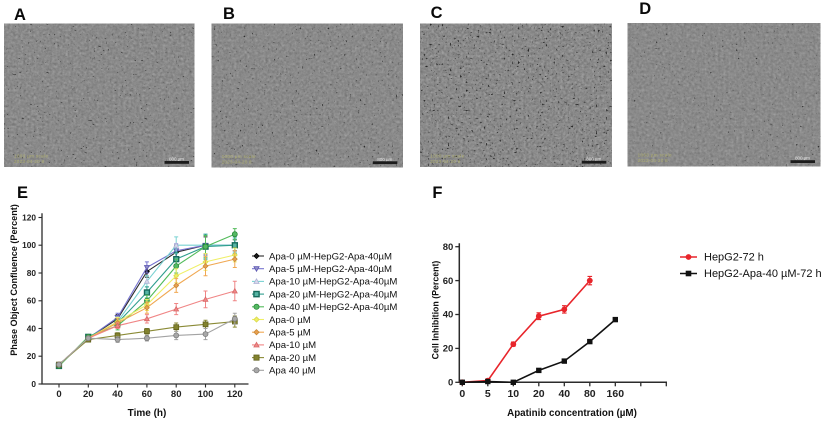 The width and height of the screenshot is (825, 422). What do you see at coordinates (290, 320) in the screenshot?
I see `svg-text: Apa-0 µM` at bounding box center [290, 320].